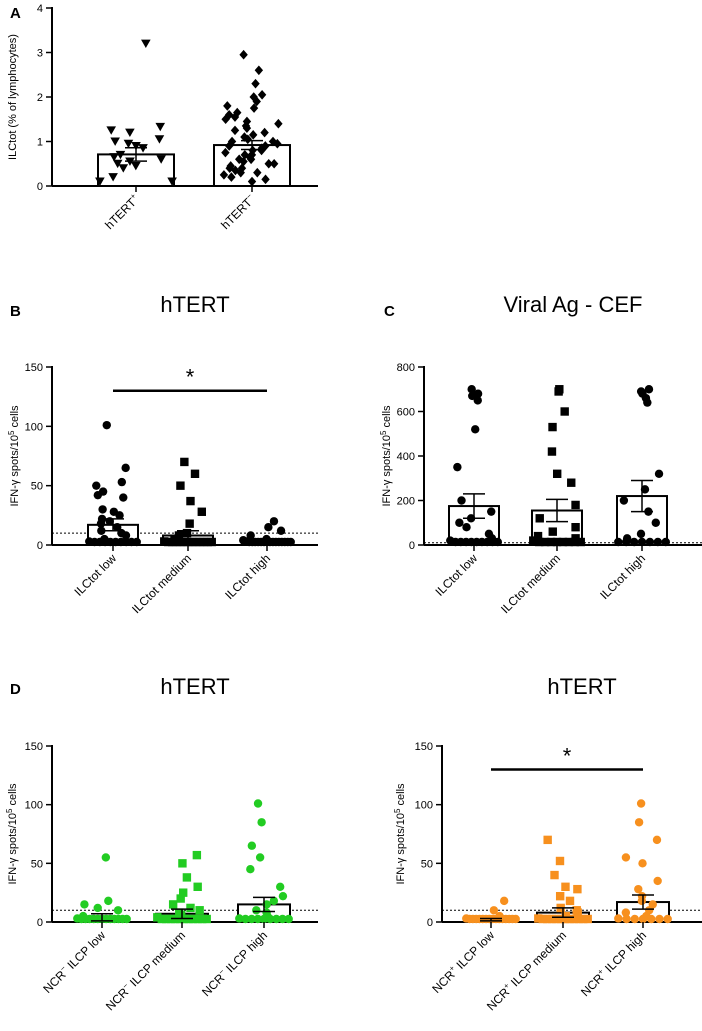 This screenshot has height=1031, width=702. Describe the element at coordinates (145, 971) in the screenshot. I see `category-label: NCR− ILCP medium` at that location.